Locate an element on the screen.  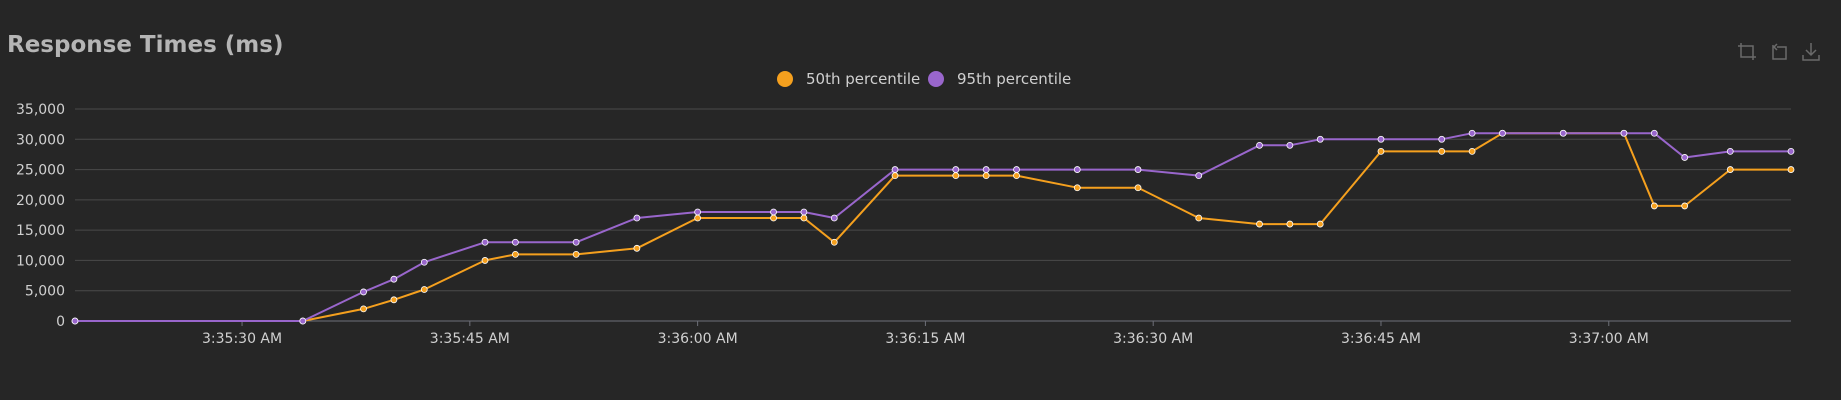
restore-icon is located at coordinates (1779, 52).